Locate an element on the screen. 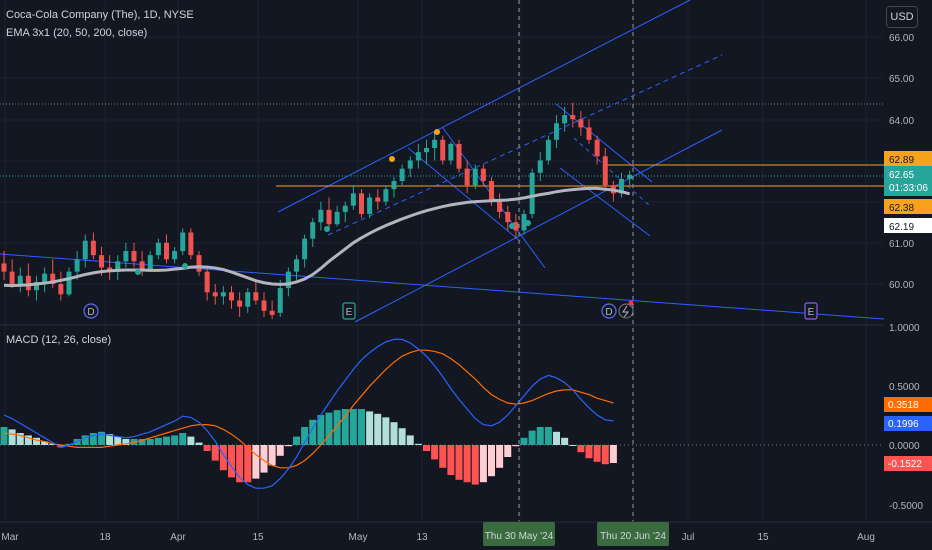 Image resolution: width=932 pixels, height=550 pixels. earnings-marker is located at coordinates (349, 311).